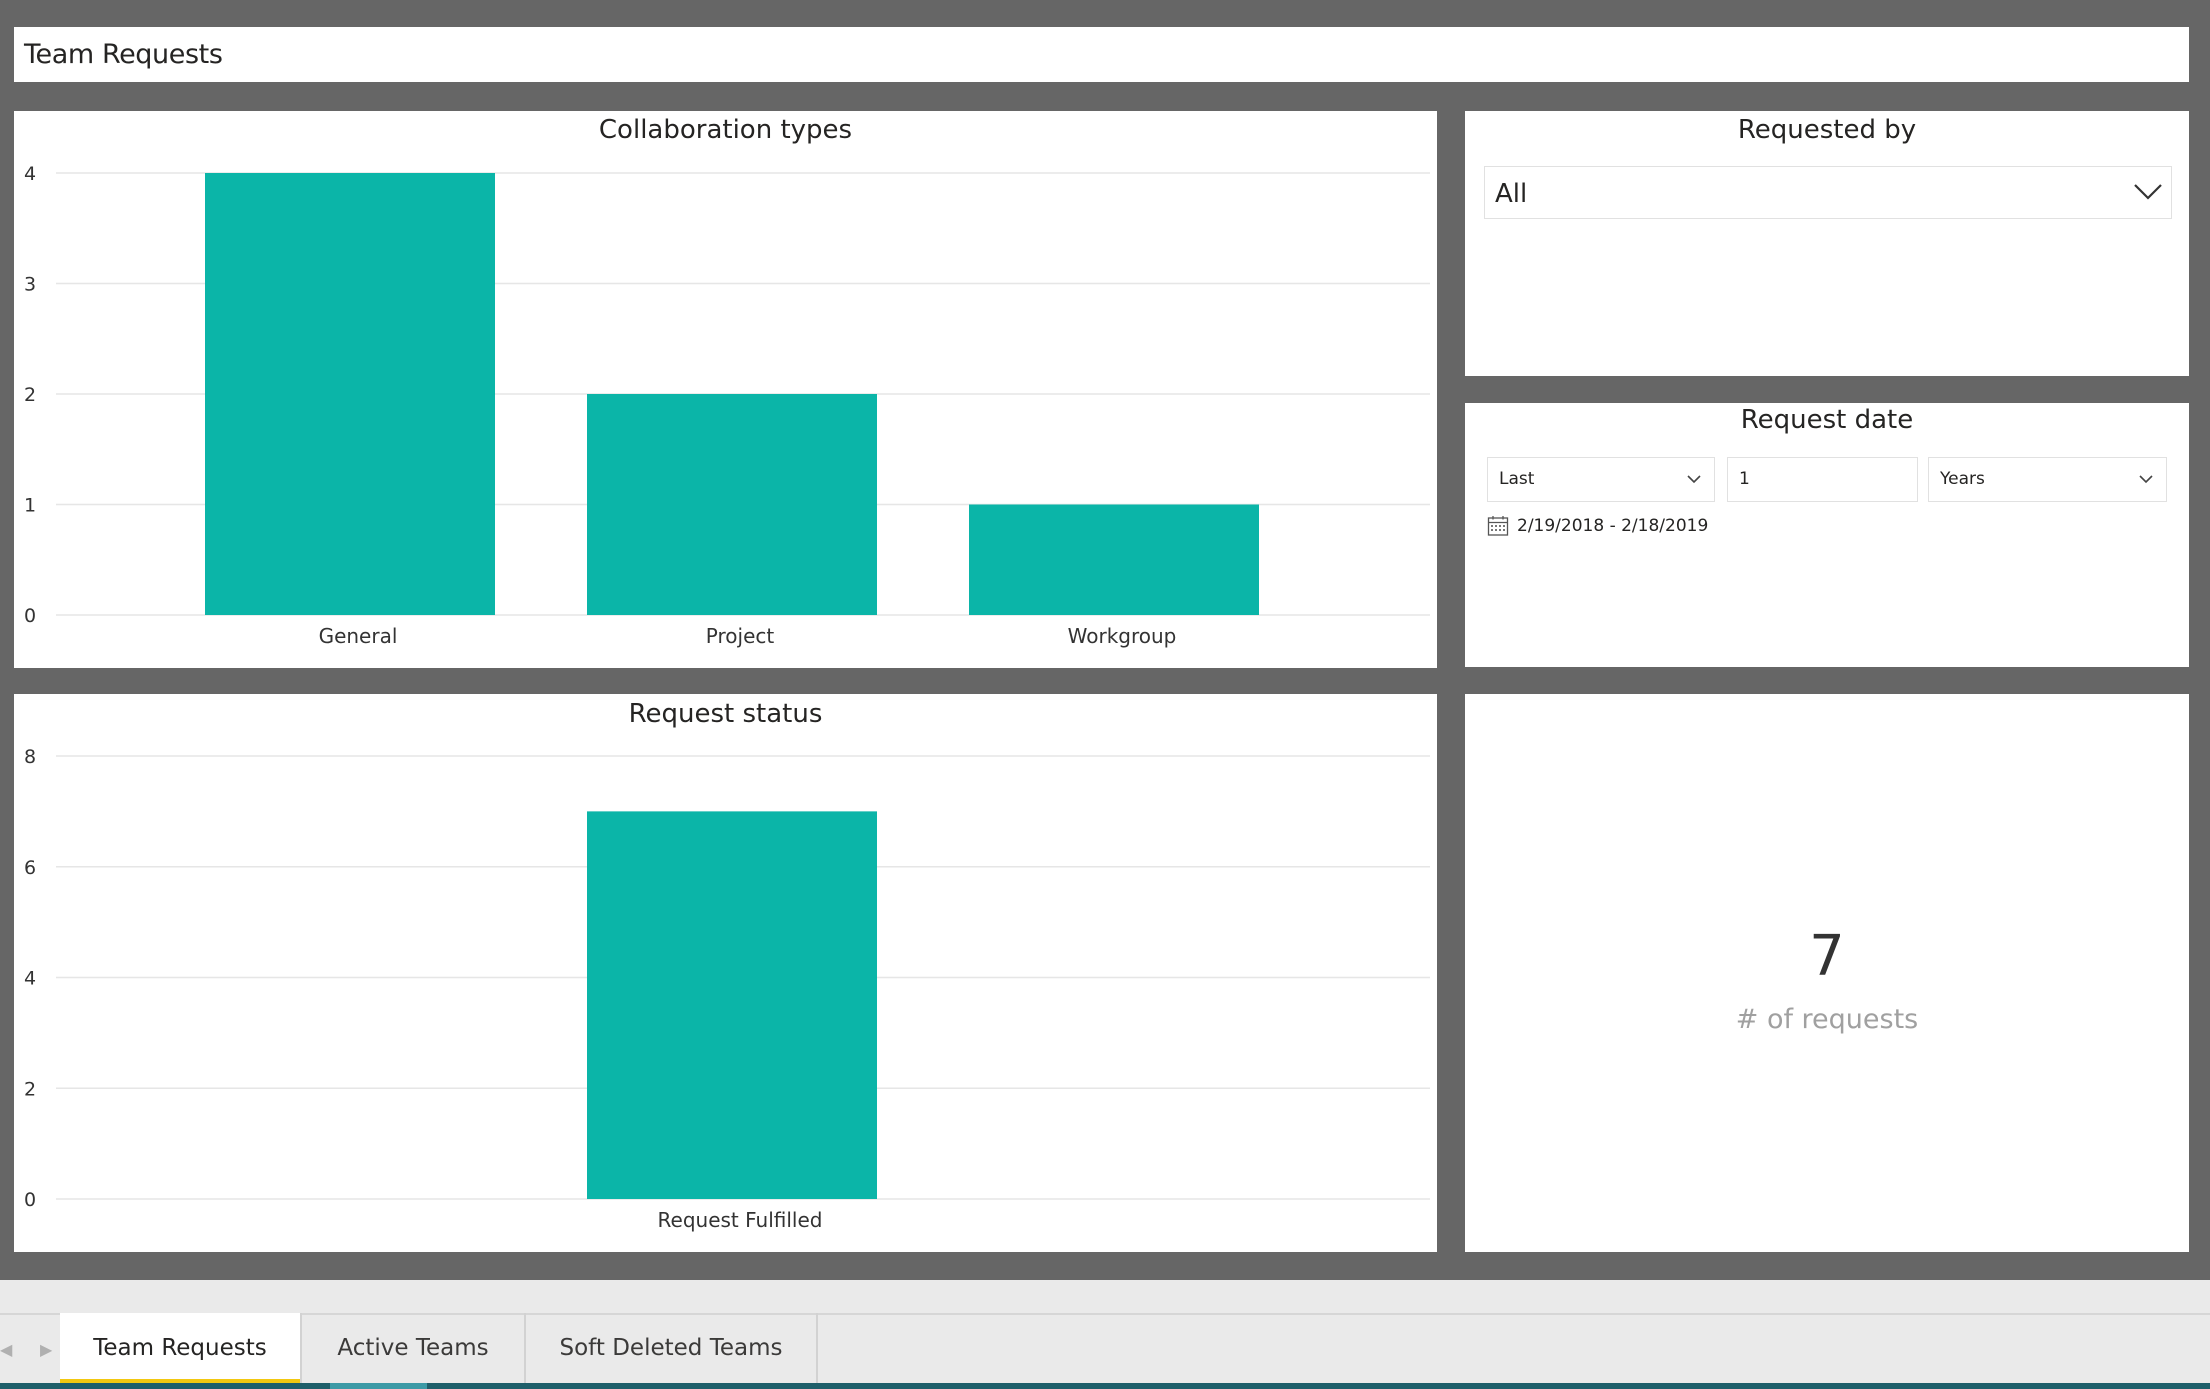 This screenshot has height=1389, width=2210. I want to click on date-range-text: 2/19/2018 - 2/18/2019, so click(1613, 526).